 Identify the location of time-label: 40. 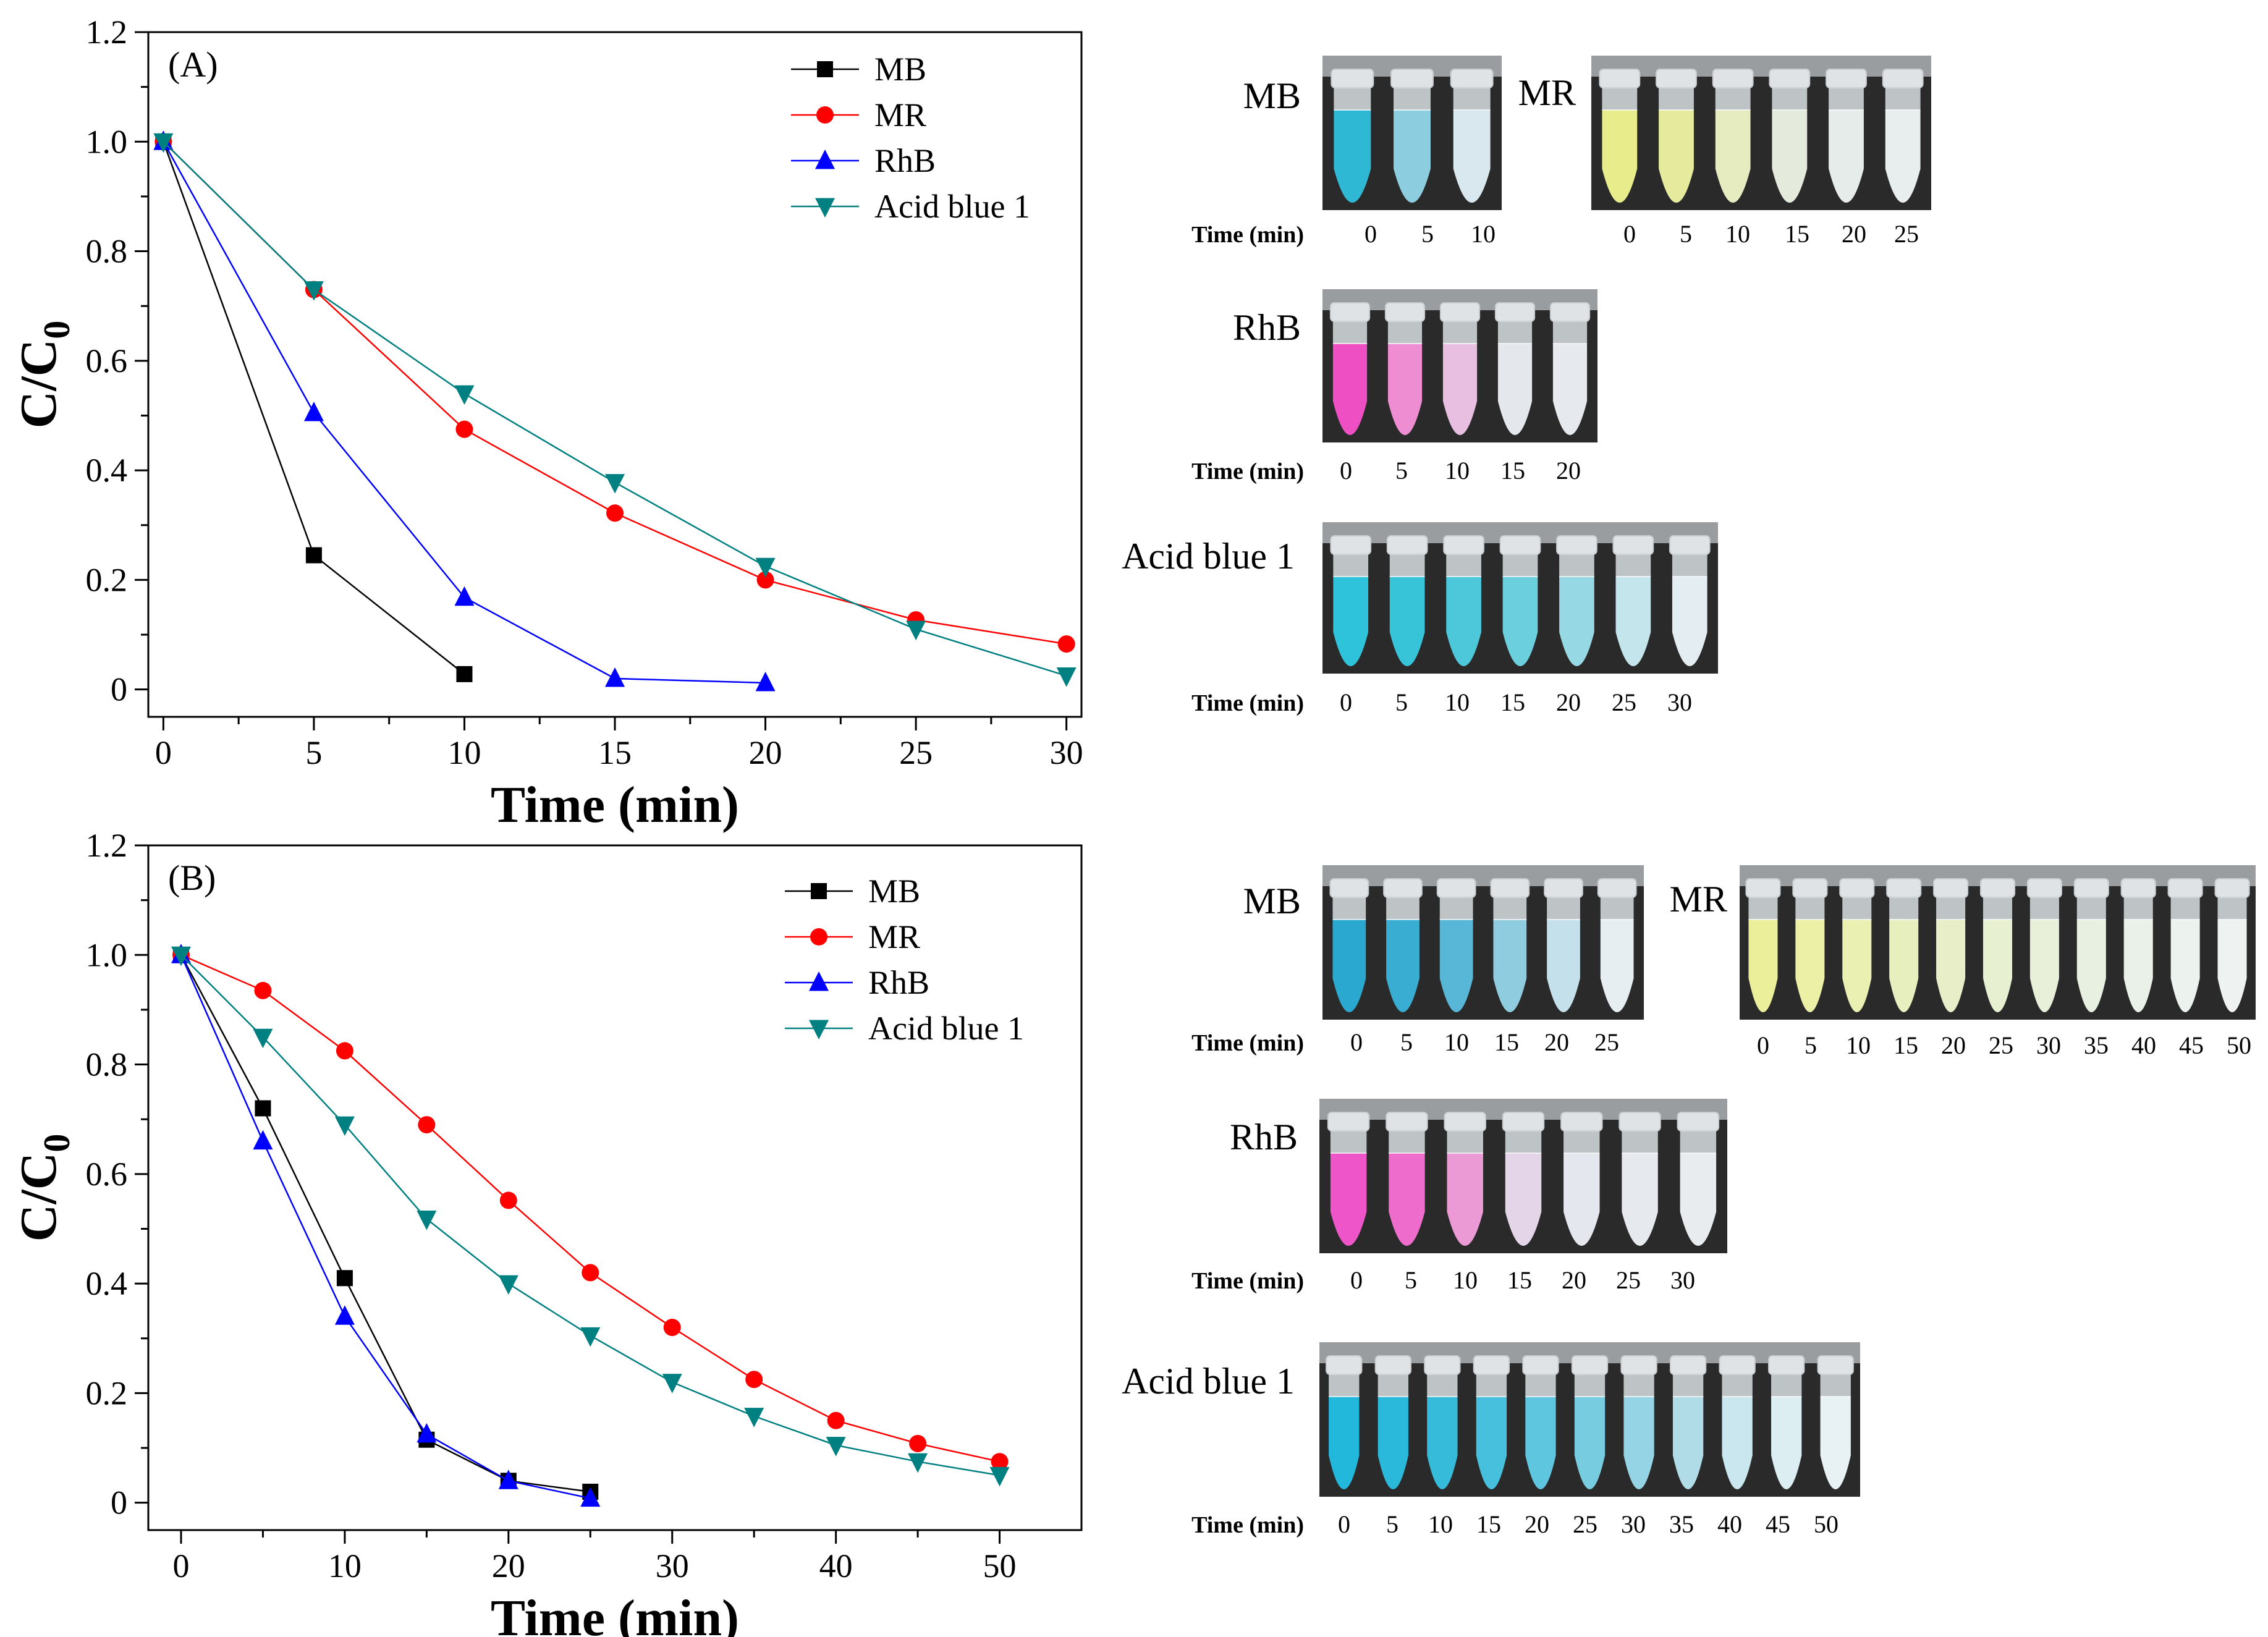
(2143, 1045).